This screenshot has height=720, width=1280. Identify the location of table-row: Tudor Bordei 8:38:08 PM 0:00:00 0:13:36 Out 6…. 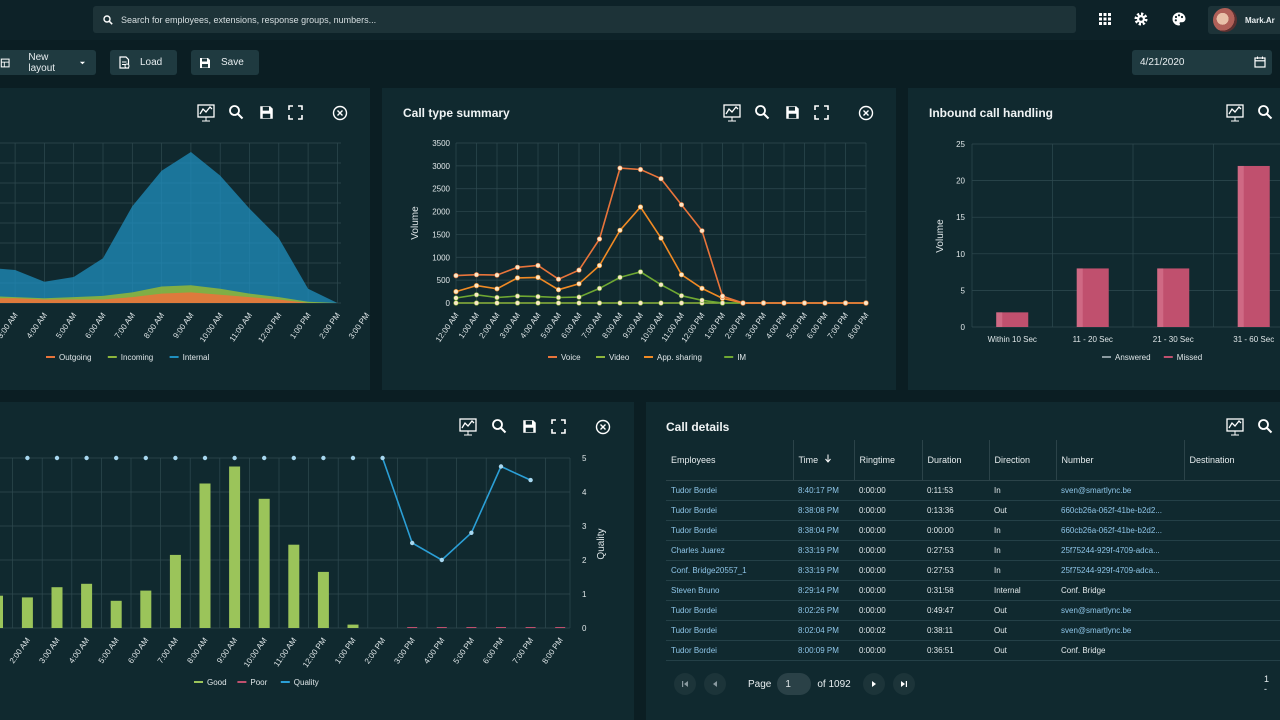
(973, 510).